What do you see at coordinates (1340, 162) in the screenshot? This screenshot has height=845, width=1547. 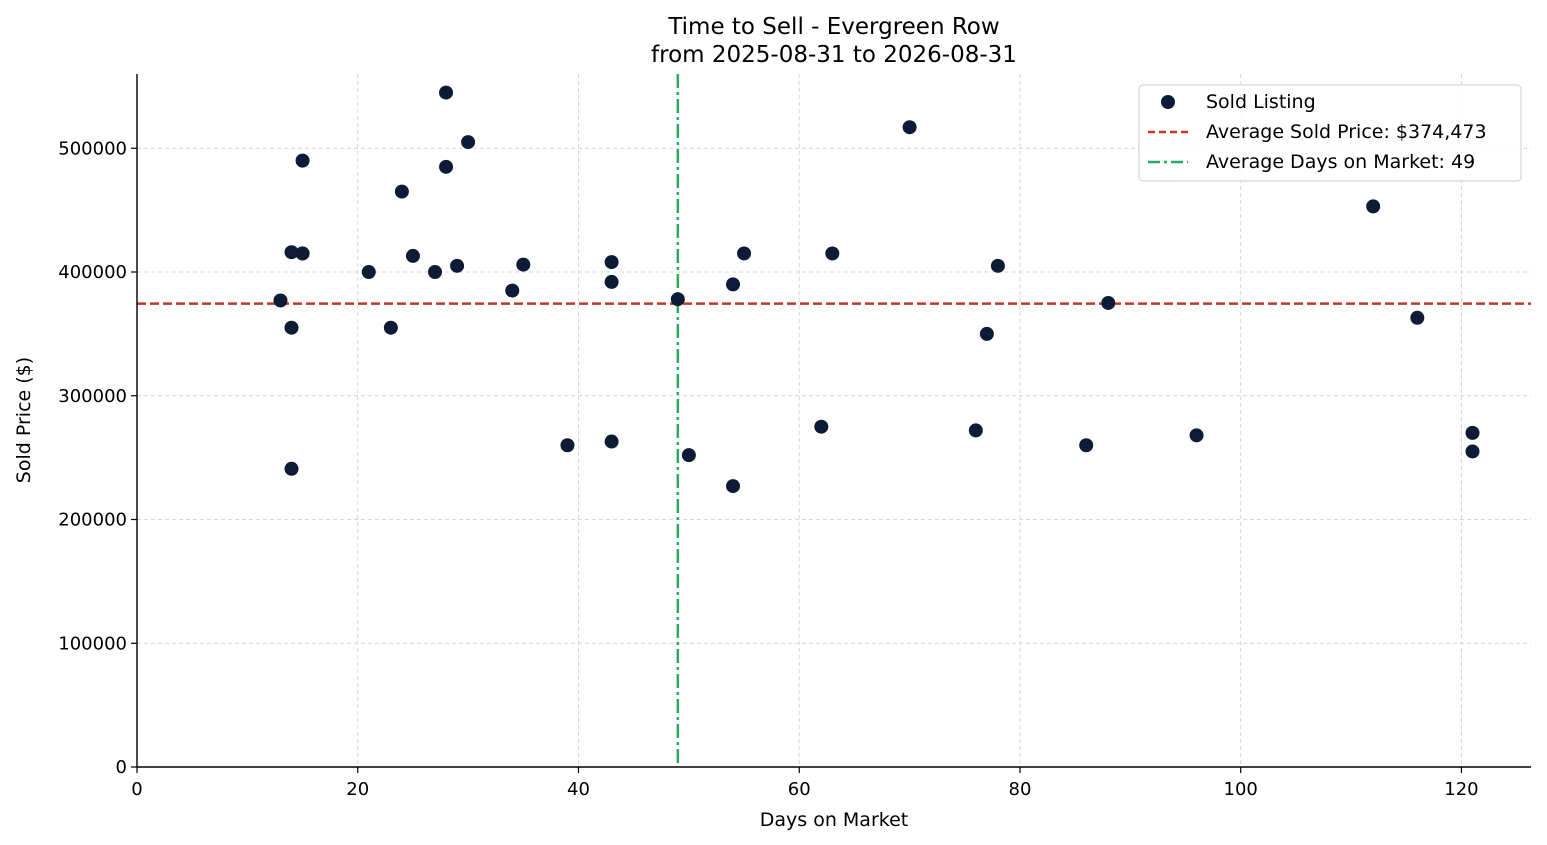 I see `legend-label-average-days: Average Days on Market: 49` at bounding box center [1340, 162].